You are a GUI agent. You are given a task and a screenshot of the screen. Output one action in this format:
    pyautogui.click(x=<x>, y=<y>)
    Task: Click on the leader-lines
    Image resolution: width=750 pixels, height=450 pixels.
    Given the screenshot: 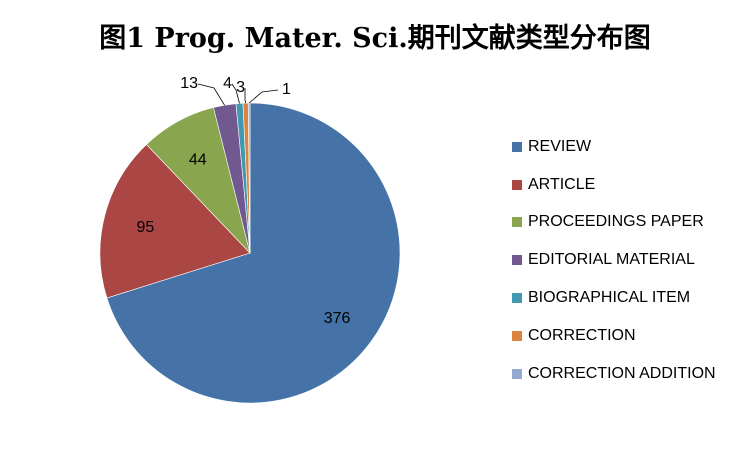 What is the action you would take?
    pyautogui.click(x=238, y=94)
    